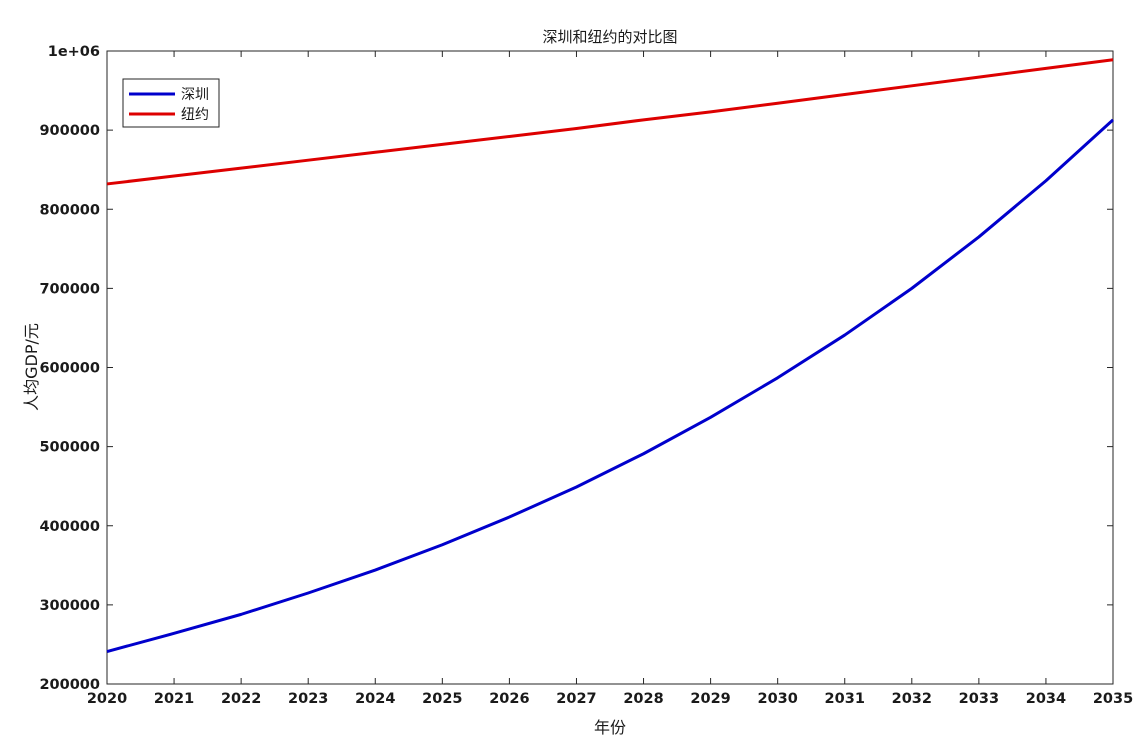 The image size is (1147, 748). I want to click on y-tick-label: 900000, so click(69, 131).